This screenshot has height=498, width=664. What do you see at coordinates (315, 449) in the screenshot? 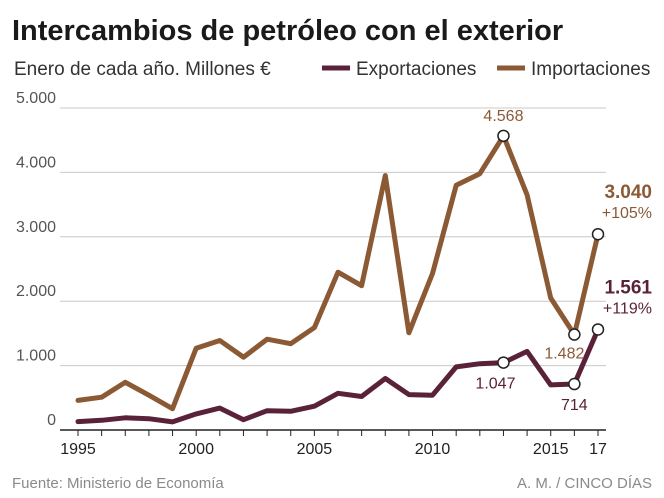
I see `x-tick-label: 2005` at bounding box center [315, 449].